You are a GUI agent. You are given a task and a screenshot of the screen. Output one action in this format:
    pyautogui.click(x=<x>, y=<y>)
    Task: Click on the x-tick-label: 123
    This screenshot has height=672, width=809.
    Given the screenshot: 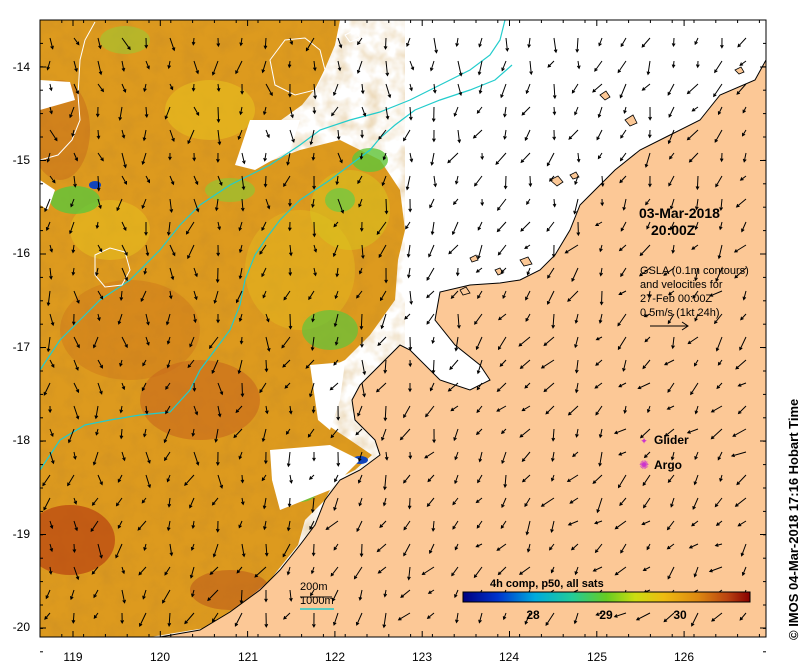 What is the action you would take?
    pyautogui.click(x=422, y=657)
    